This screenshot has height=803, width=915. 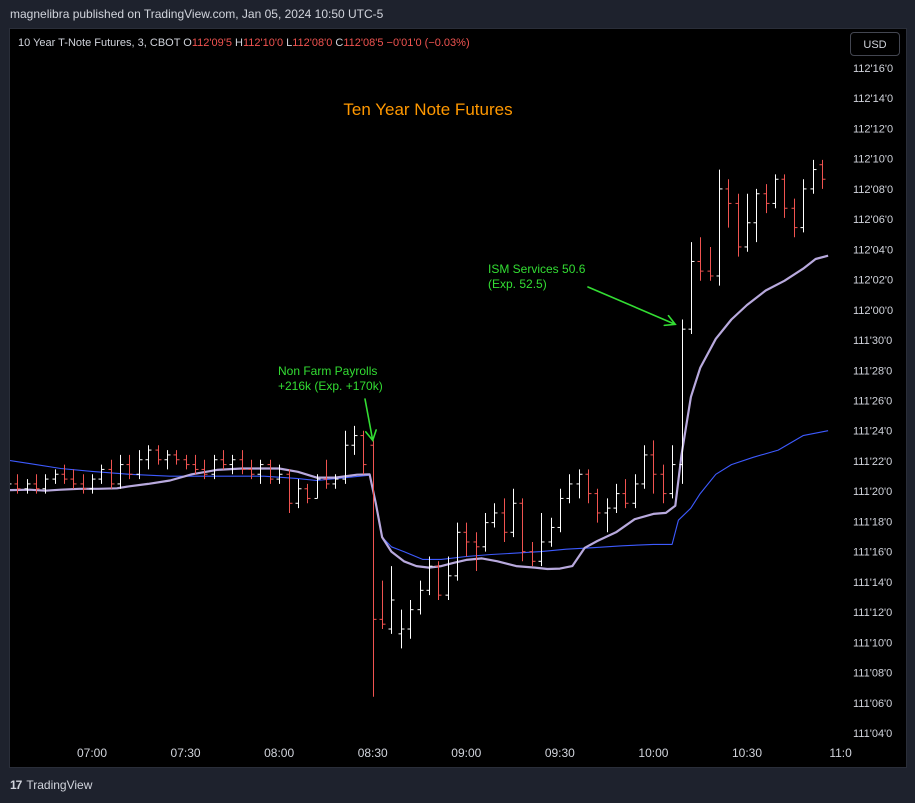 I want to click on chart-title: Ten Year Note Futures, so click(x=427, y=109).